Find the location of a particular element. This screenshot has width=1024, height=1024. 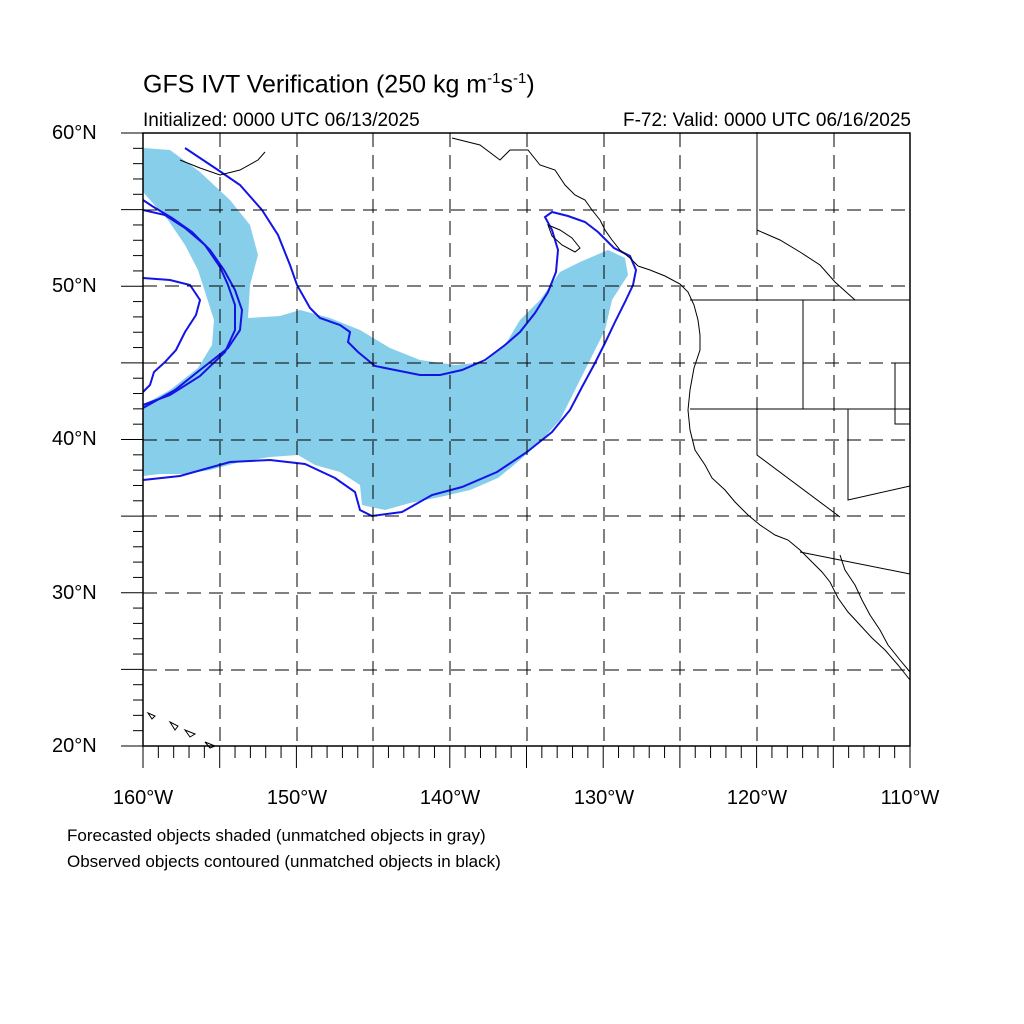

lon-label-130w: 130°W is located at coordinates (604, 798).